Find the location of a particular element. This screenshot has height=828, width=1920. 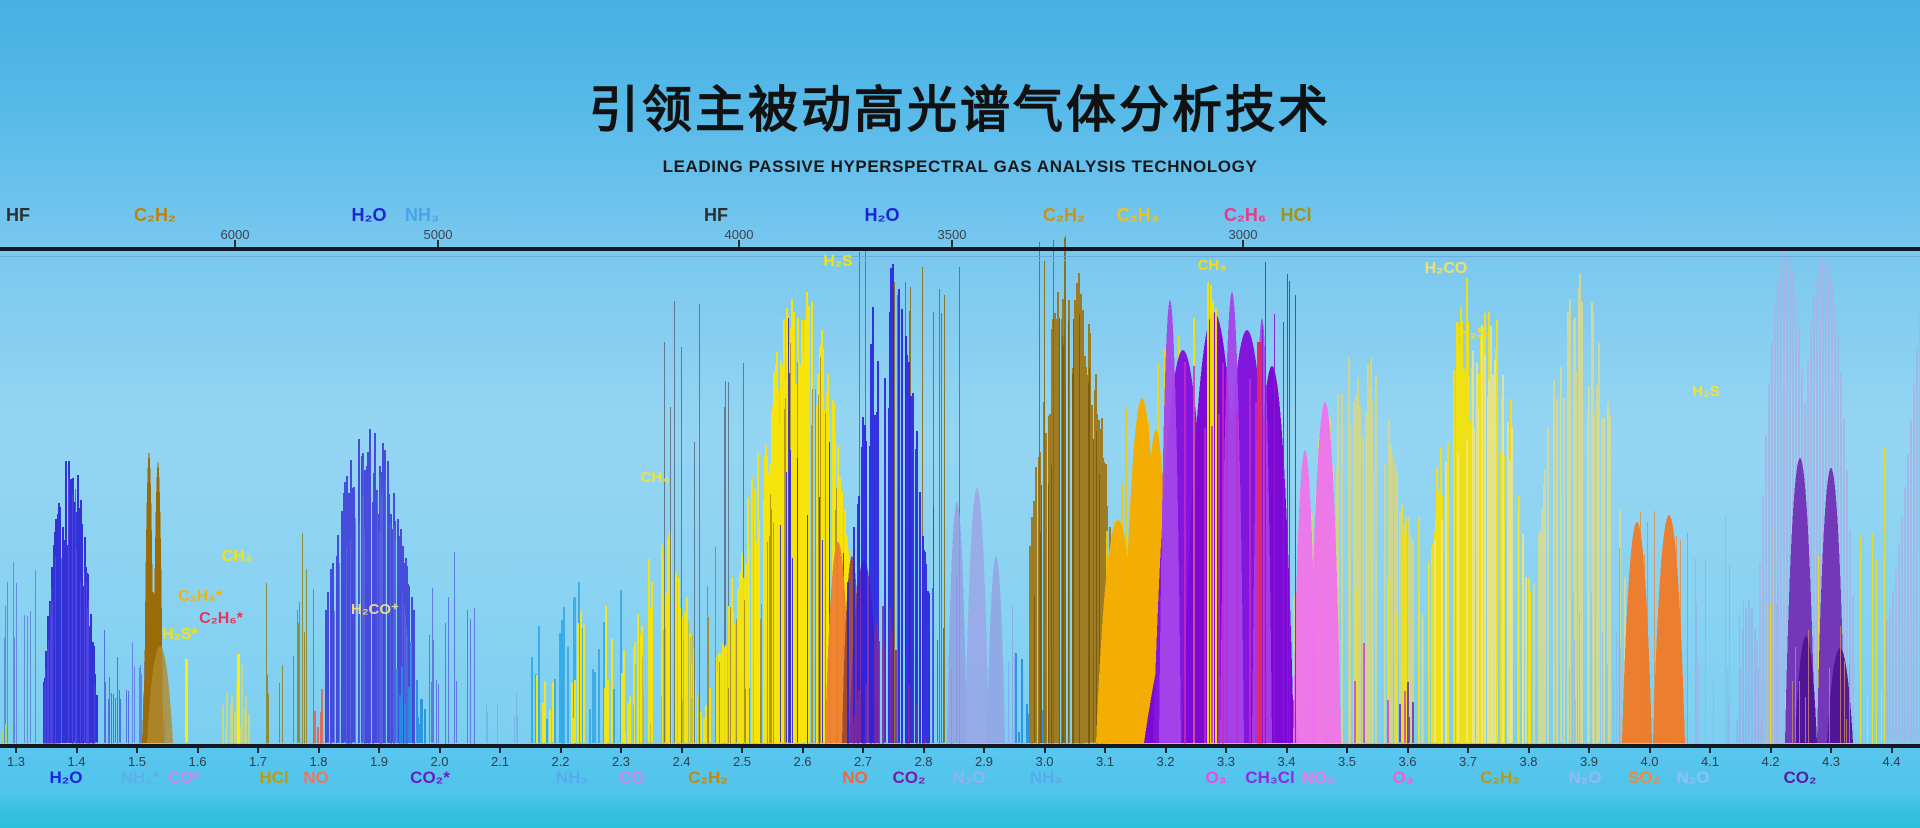

bottom-axis-line is located at coordinates (960, 746).